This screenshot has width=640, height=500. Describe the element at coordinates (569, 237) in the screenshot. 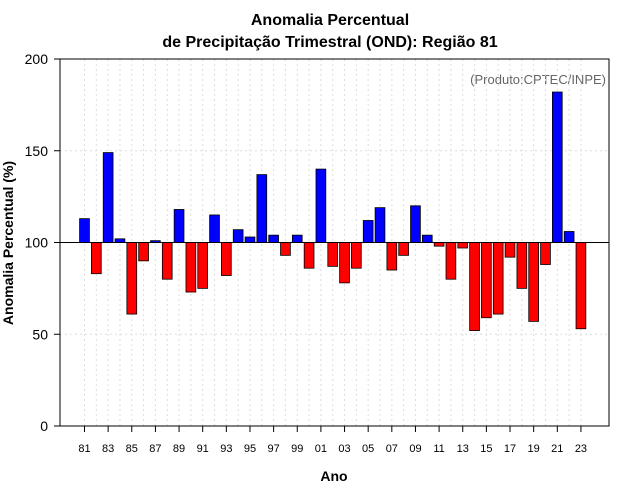

I see `bar-2022` at that location.